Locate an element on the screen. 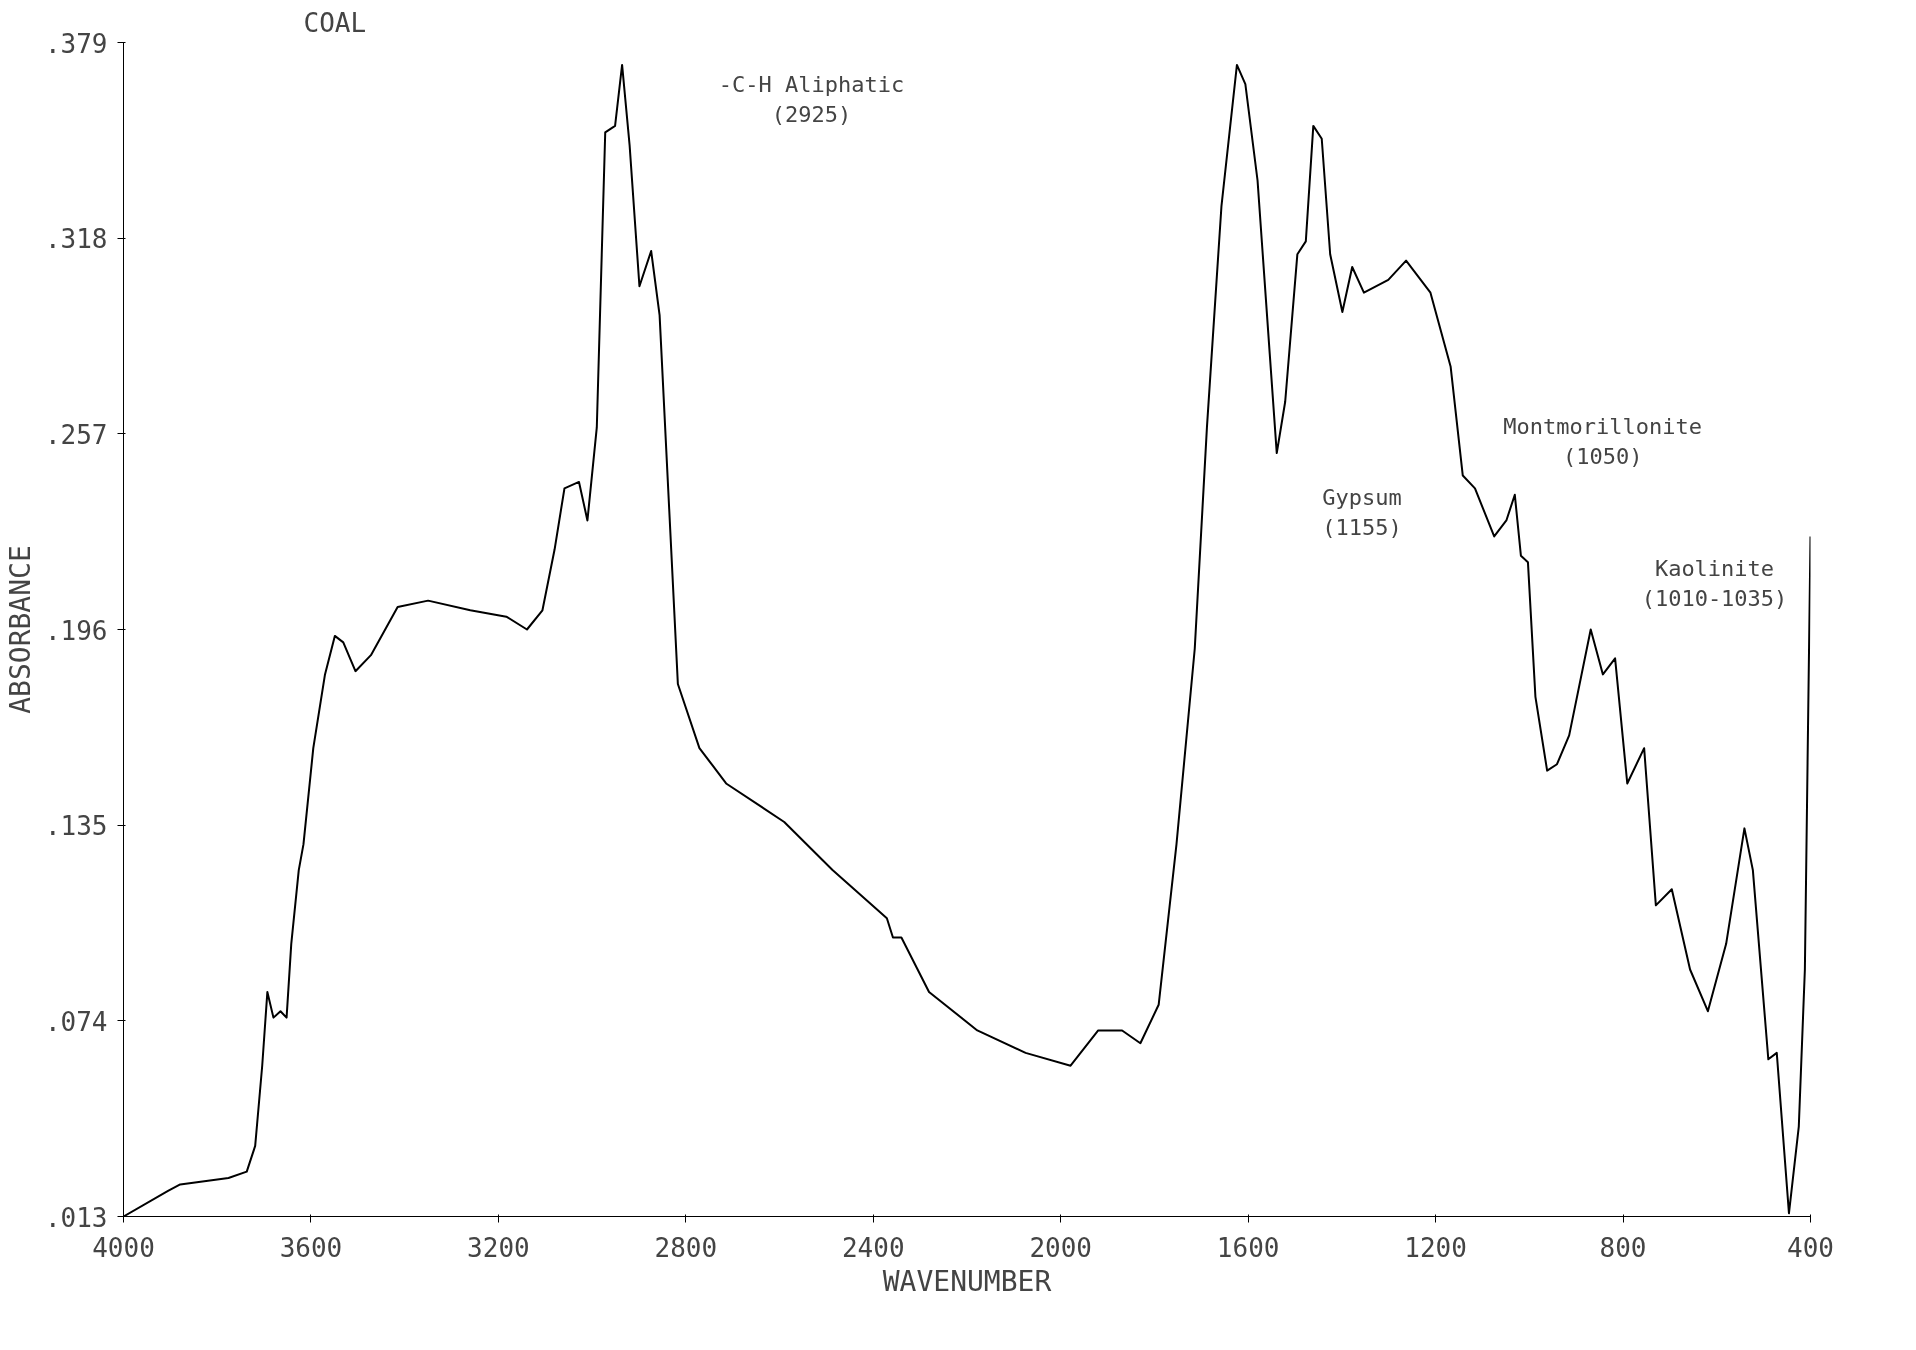  x-tick-label: 2000 is located at coordinates (1061, 1247).